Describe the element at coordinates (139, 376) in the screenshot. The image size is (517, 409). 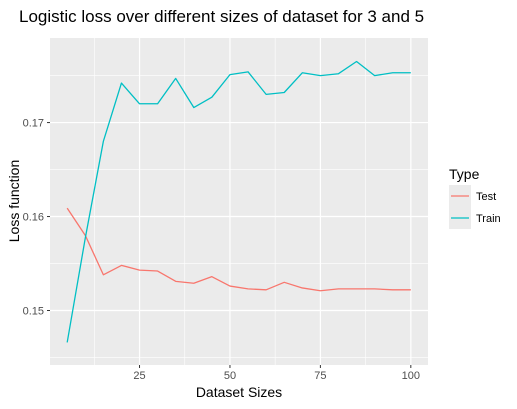
I see `x-tick-label: 25` at that location.